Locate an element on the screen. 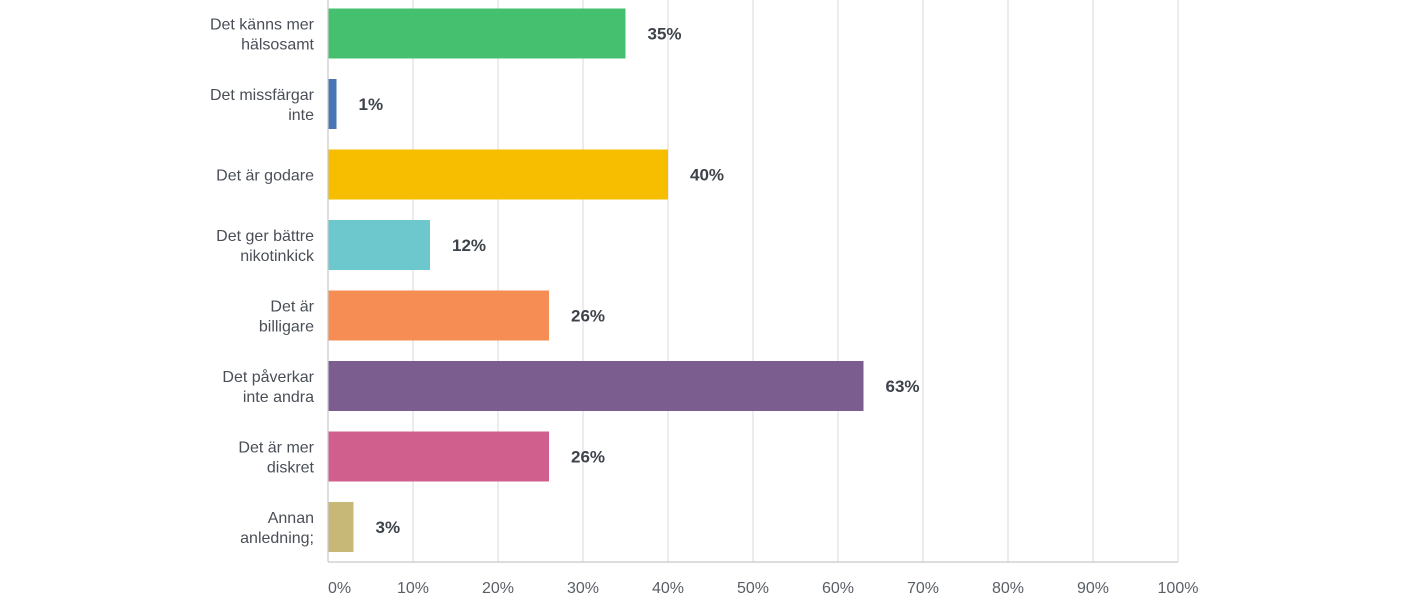 Image resolution: width=1420 pixels, height=600 pixels. category-label-4: Det ger bättre nikotinkick is located at coordinates (265, 246).